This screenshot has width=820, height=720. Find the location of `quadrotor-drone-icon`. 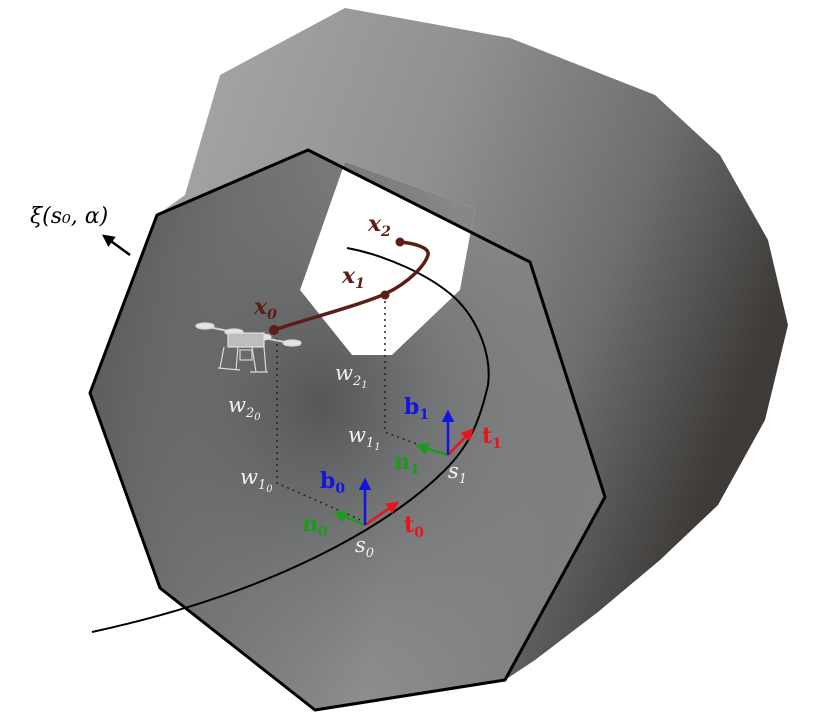

quadrotor-drone-icon is located at coordinates (248, 347).